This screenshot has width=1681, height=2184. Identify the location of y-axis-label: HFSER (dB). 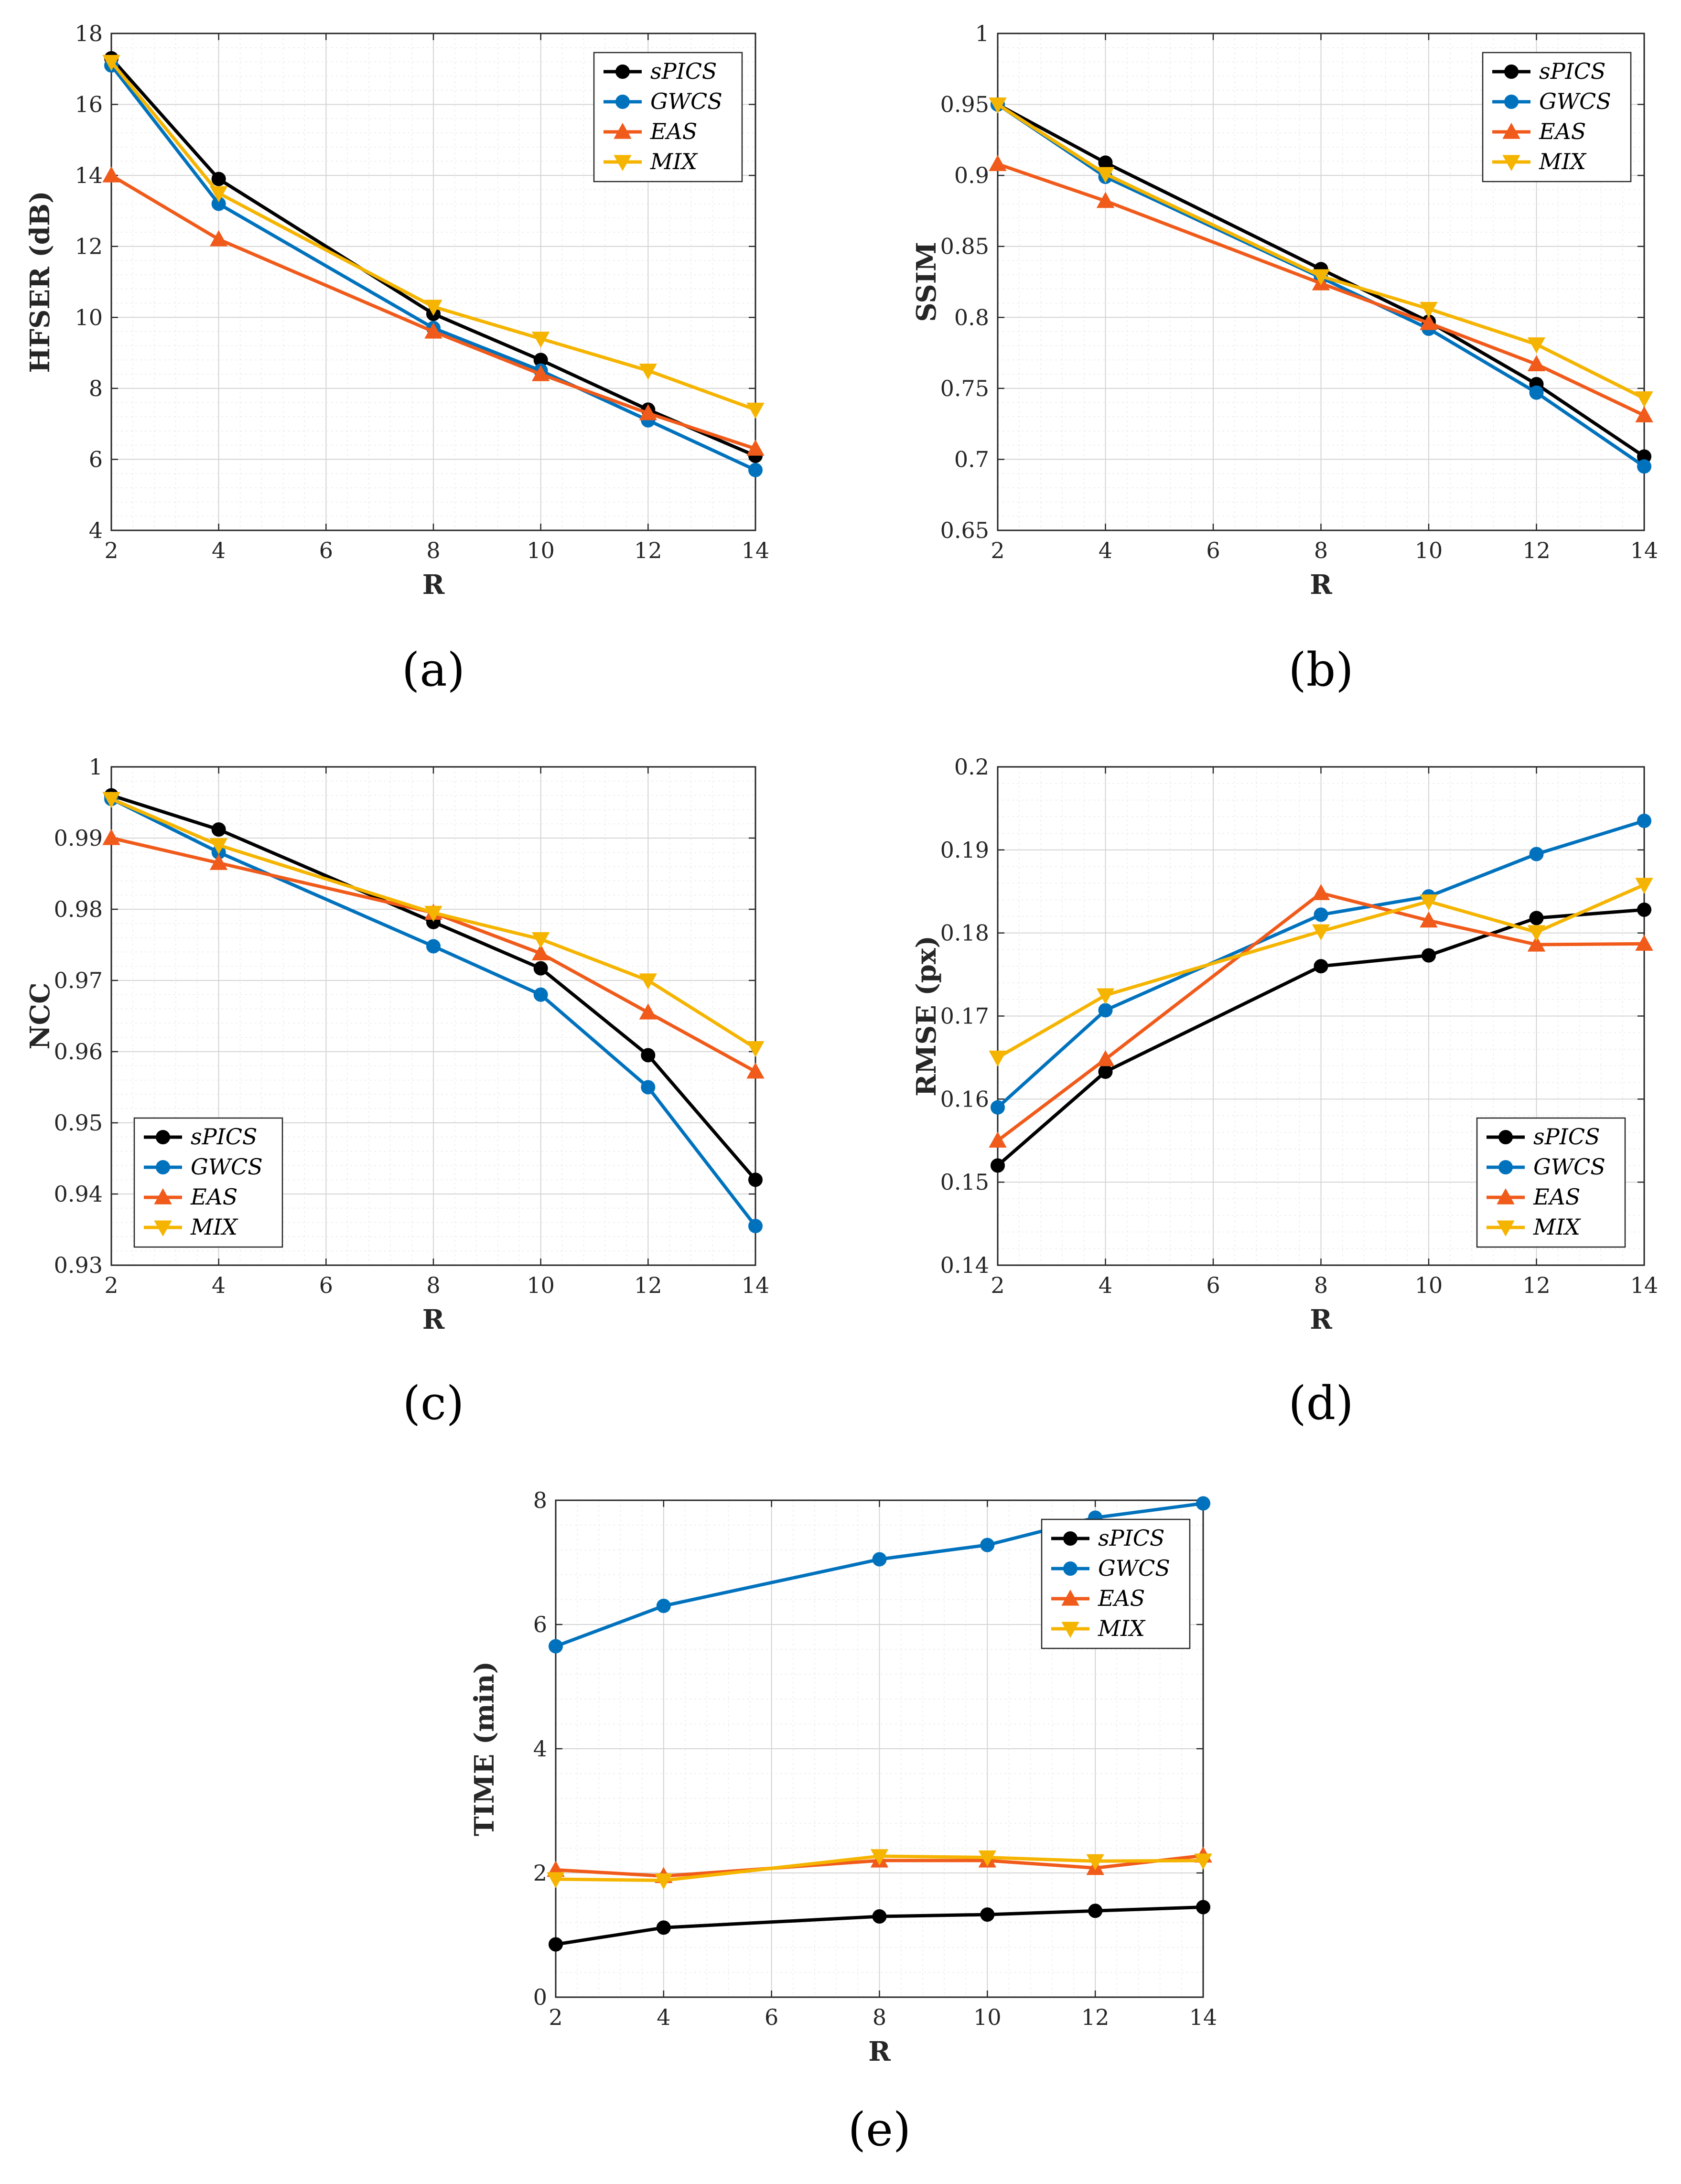
(40, 282).